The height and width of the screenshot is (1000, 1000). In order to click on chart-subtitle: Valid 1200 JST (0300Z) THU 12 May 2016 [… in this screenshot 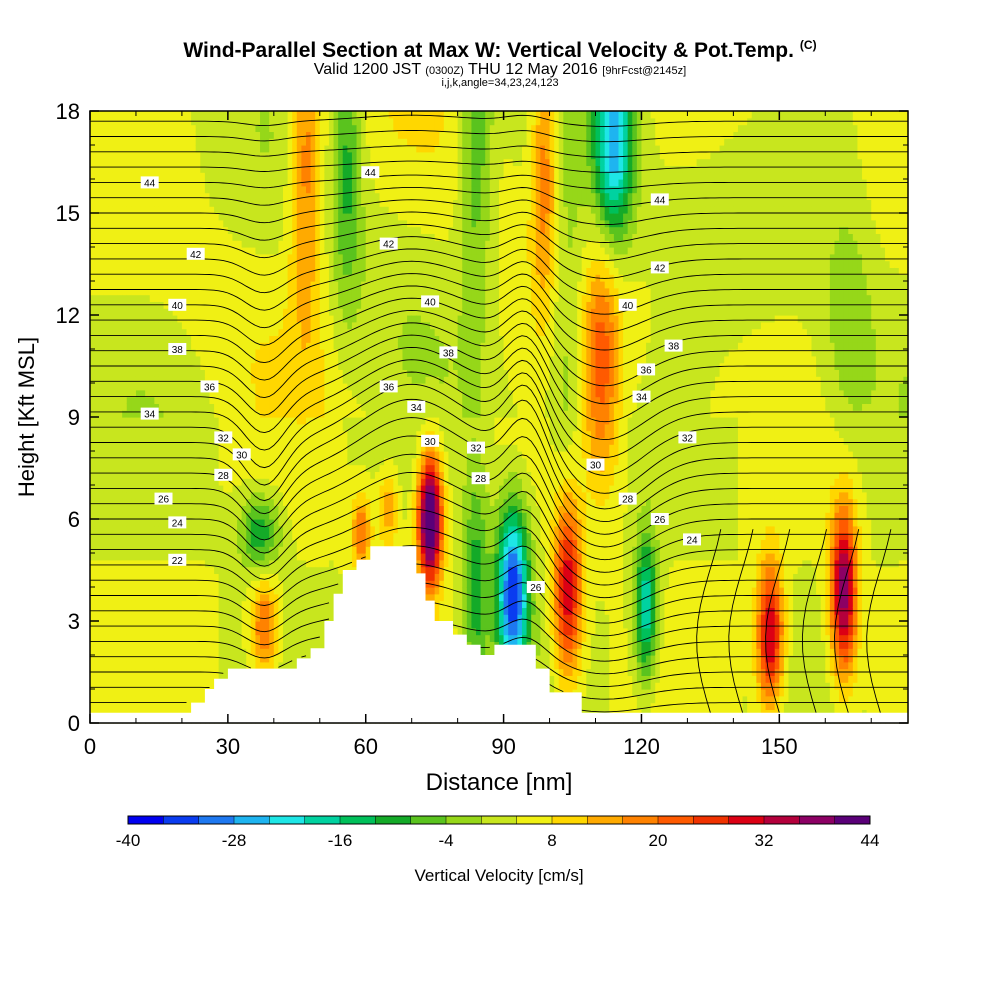, I will do `click(500, 69)`.